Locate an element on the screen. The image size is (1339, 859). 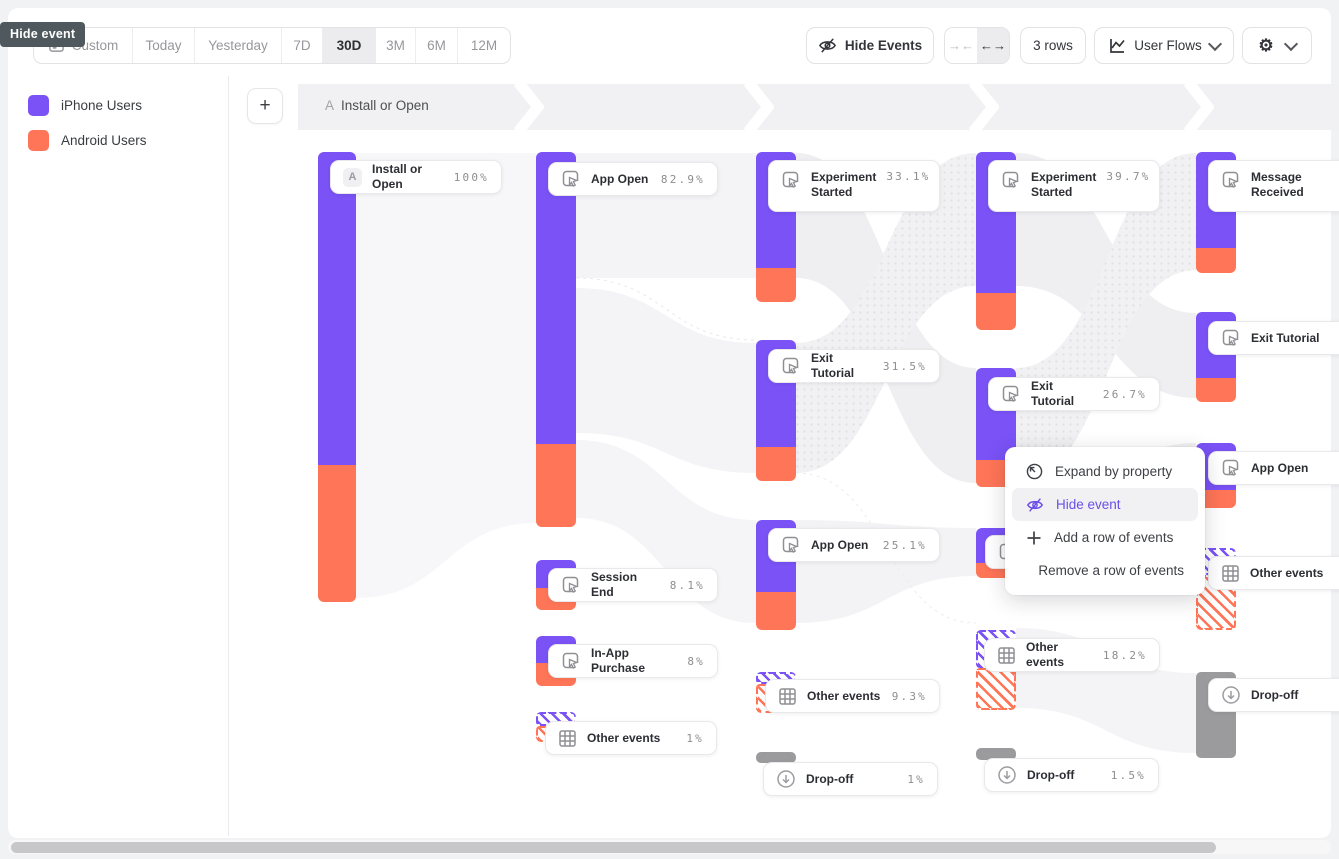
flow-node-app-open: App Open 82.9% is located at coordinates (633, 179).